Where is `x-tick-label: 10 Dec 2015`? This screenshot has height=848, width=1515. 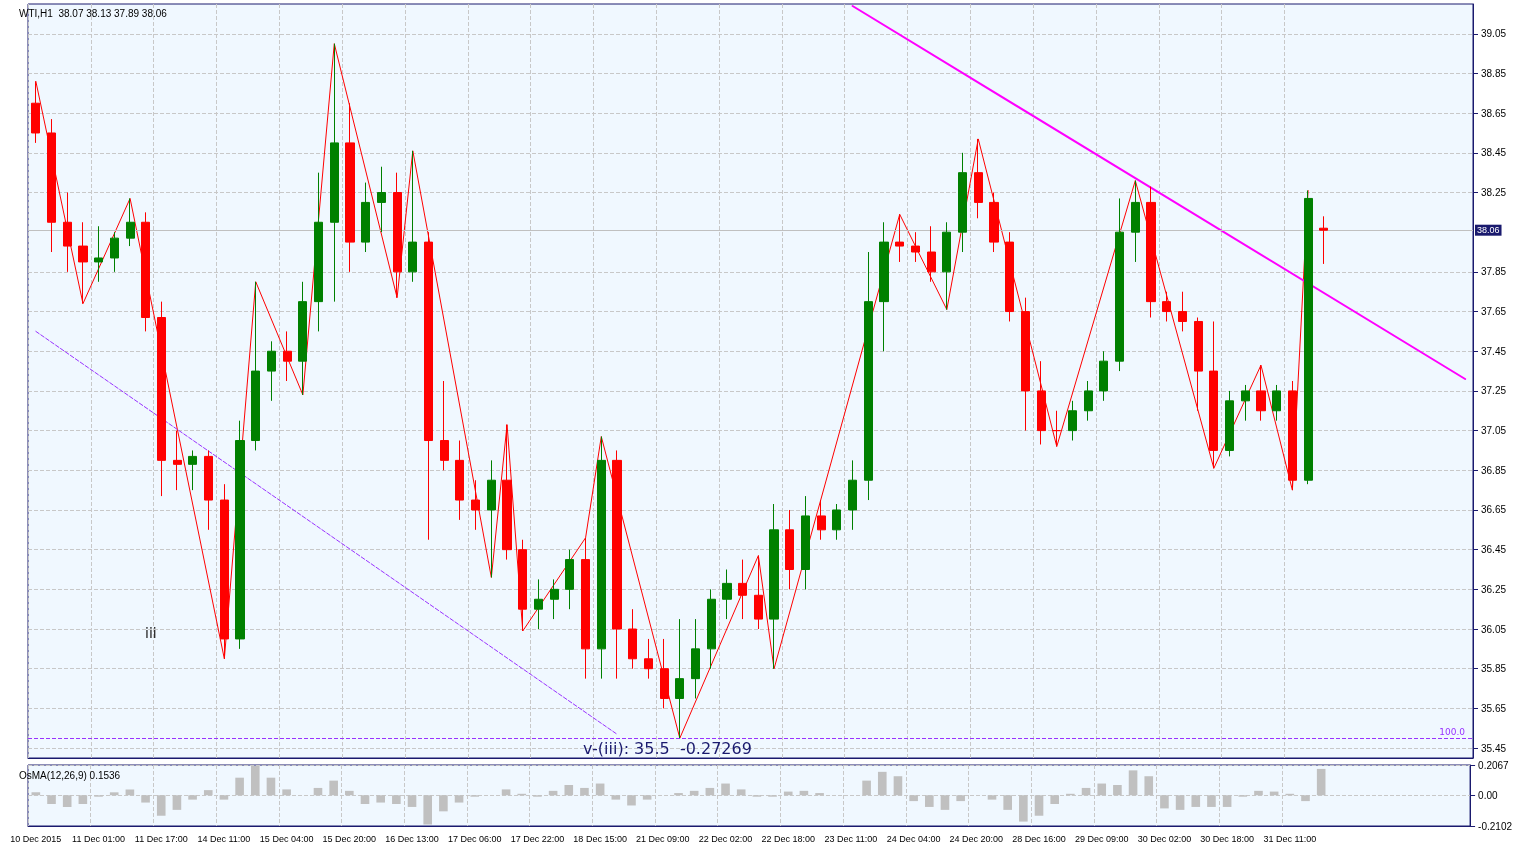
x-tick-label: 10 Dec 2015 is located at coordinates (36, 838).